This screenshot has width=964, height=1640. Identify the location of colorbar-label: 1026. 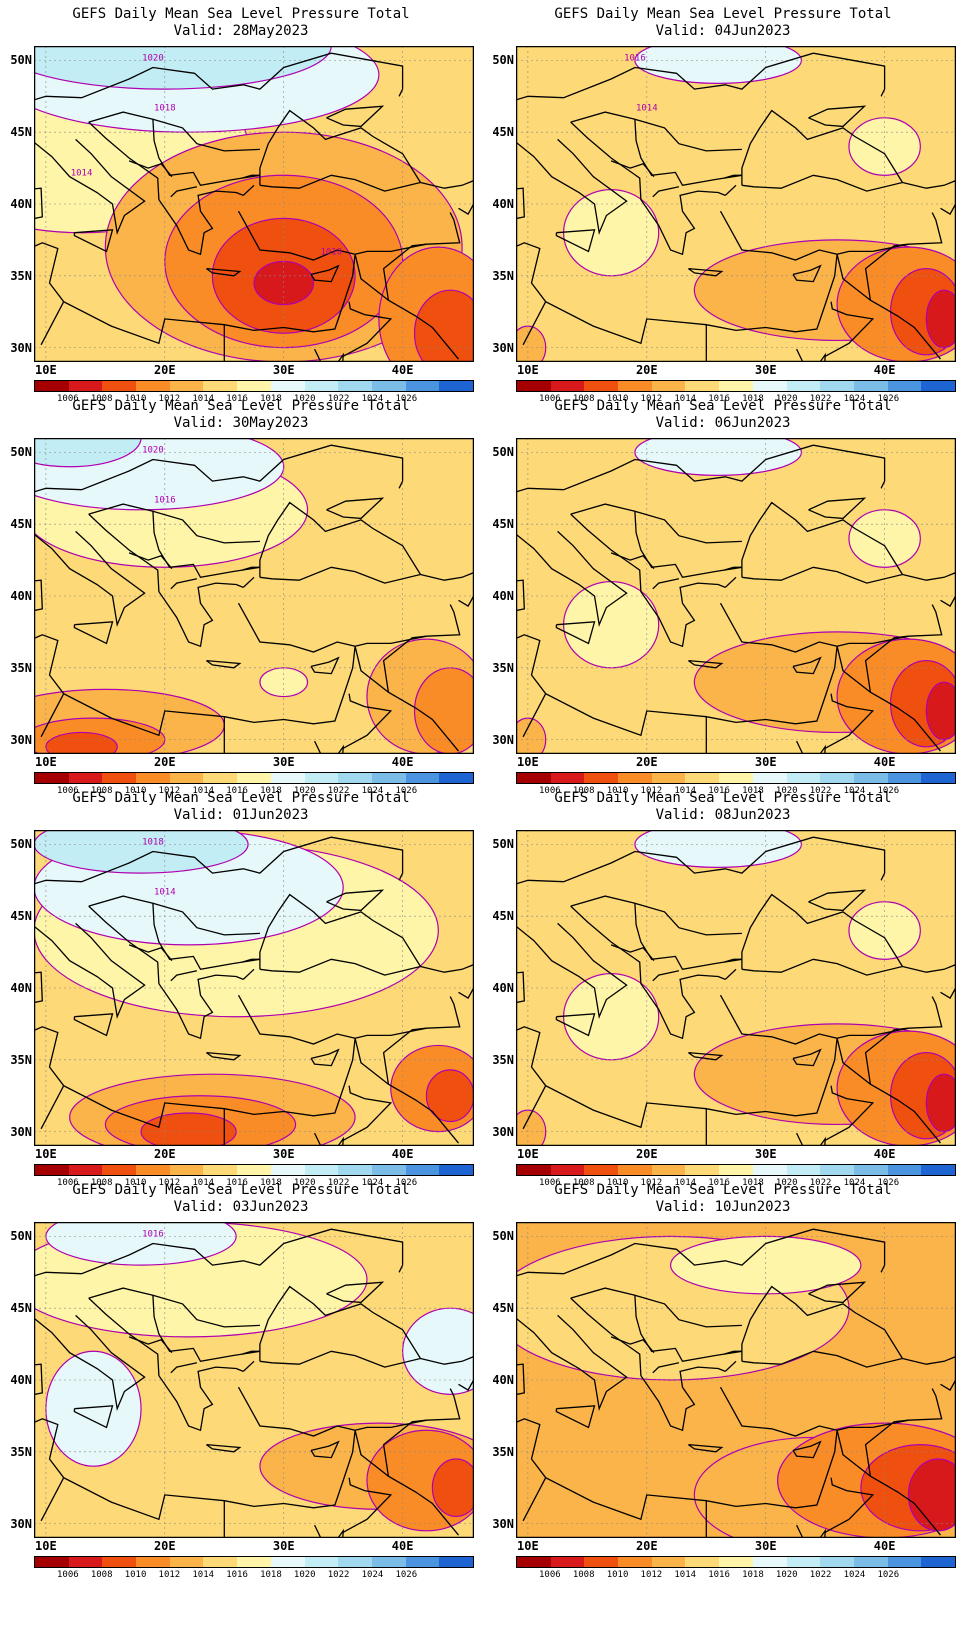
(406, 399).